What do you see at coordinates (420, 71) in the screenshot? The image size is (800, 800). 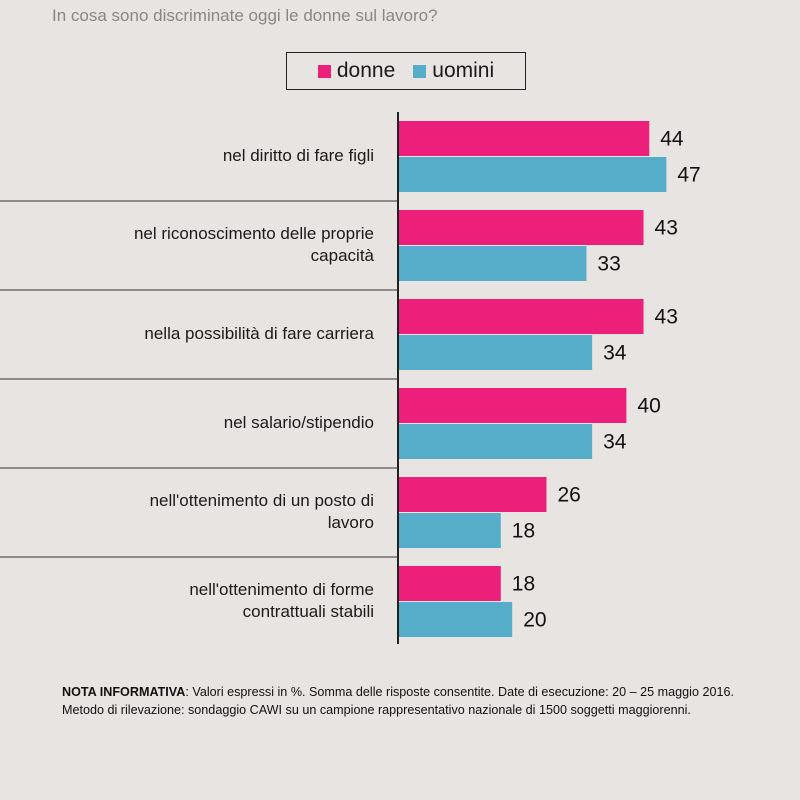 I see `legend-swatch-uomini` at bounding box center [420, 71].